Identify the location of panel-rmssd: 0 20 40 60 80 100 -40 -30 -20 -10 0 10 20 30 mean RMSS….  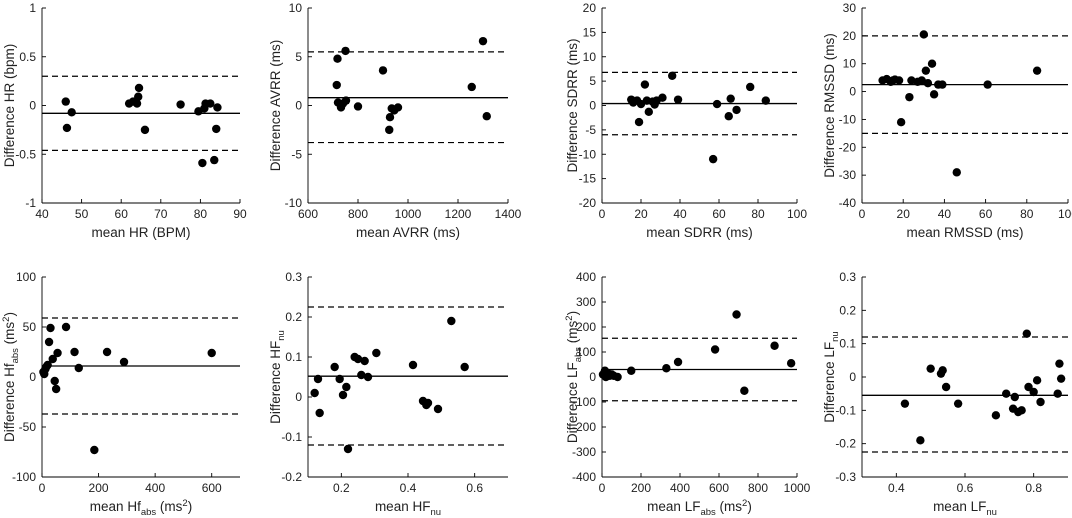
(947, 120).